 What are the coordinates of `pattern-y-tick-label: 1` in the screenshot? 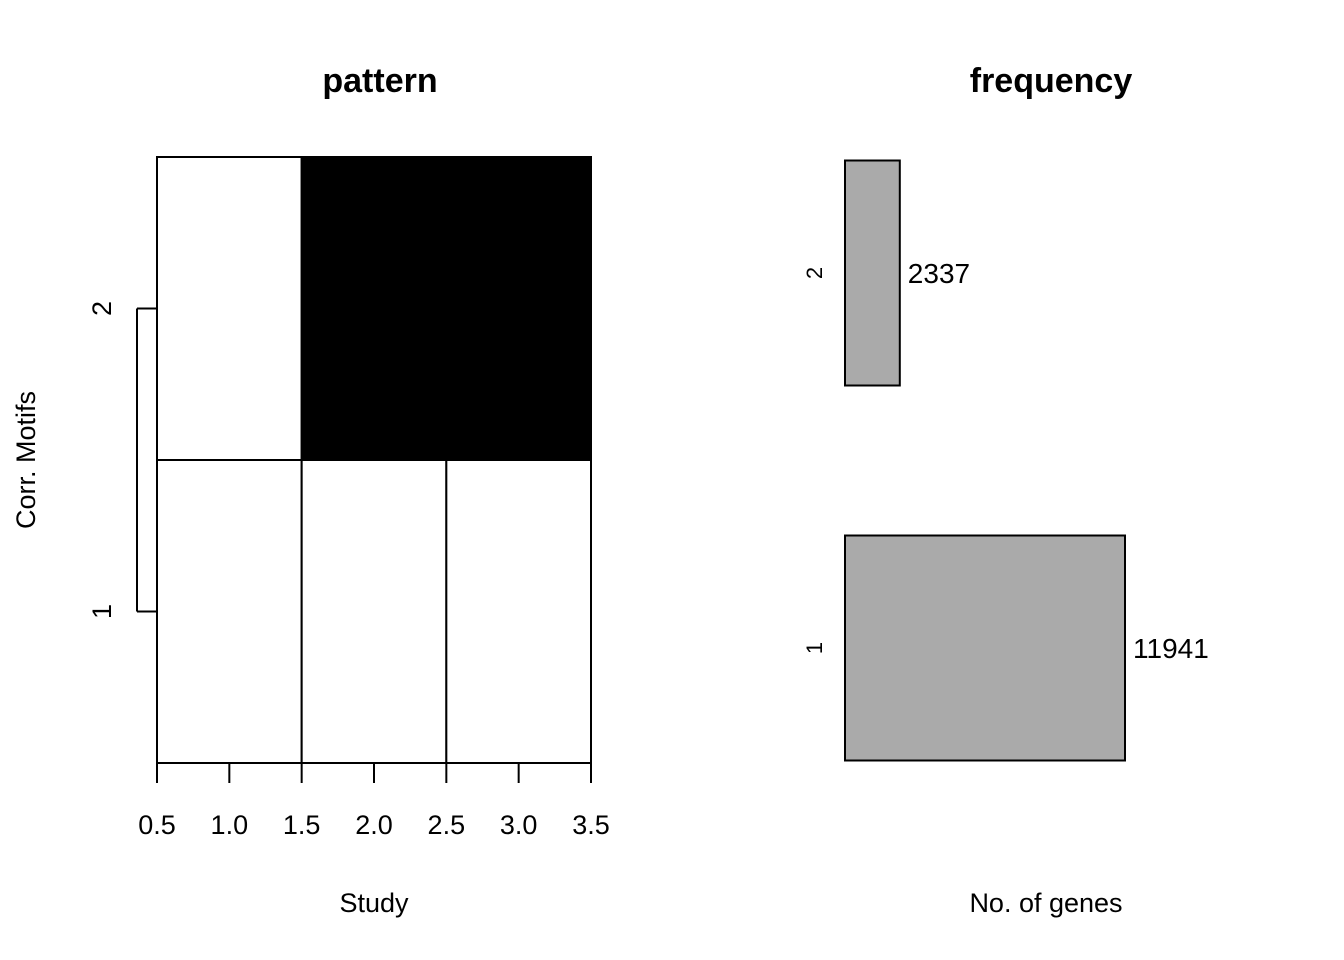 It's located at (102, 611).